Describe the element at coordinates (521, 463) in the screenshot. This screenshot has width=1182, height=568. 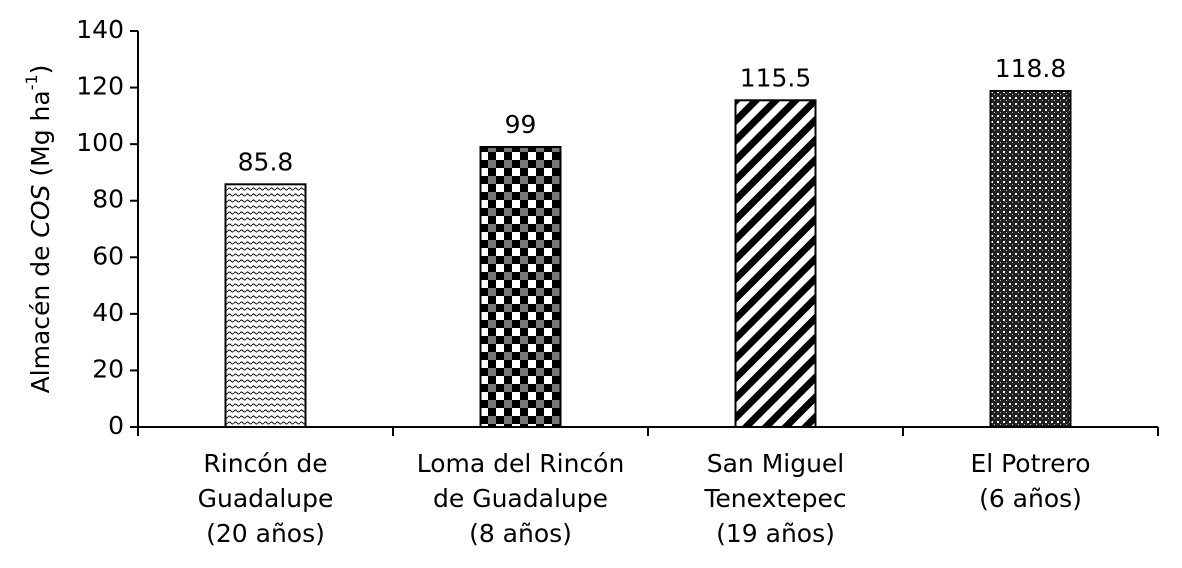
I see `x-tick-label: Loma del Rincón` at that location.